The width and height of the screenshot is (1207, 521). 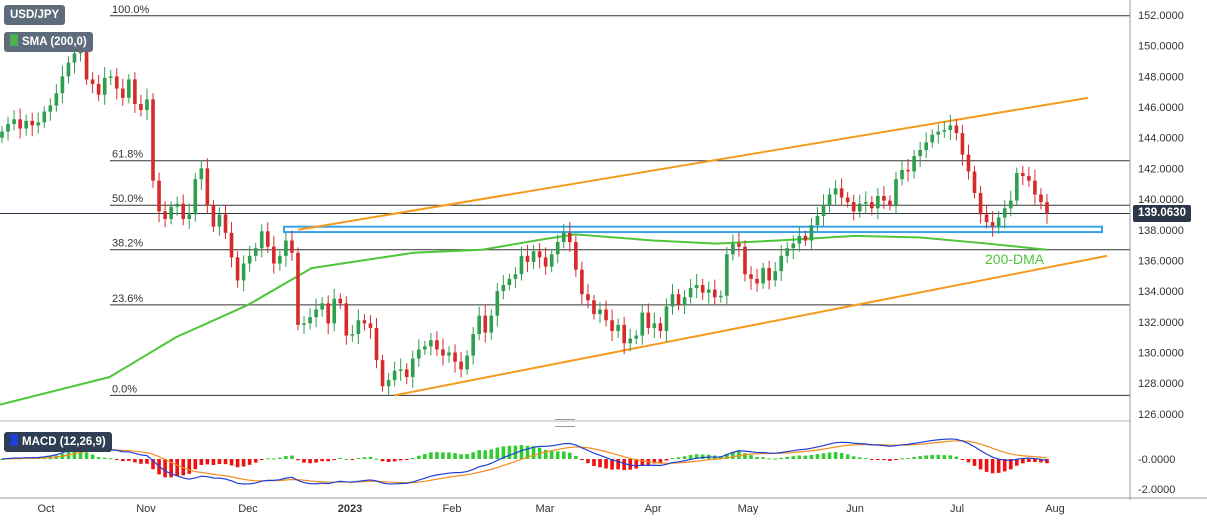 What do you see at coordinates (1161, 77) in the screenshot?
I see `y-tick-label: 148.0000` at bounding box center [1161, 77].